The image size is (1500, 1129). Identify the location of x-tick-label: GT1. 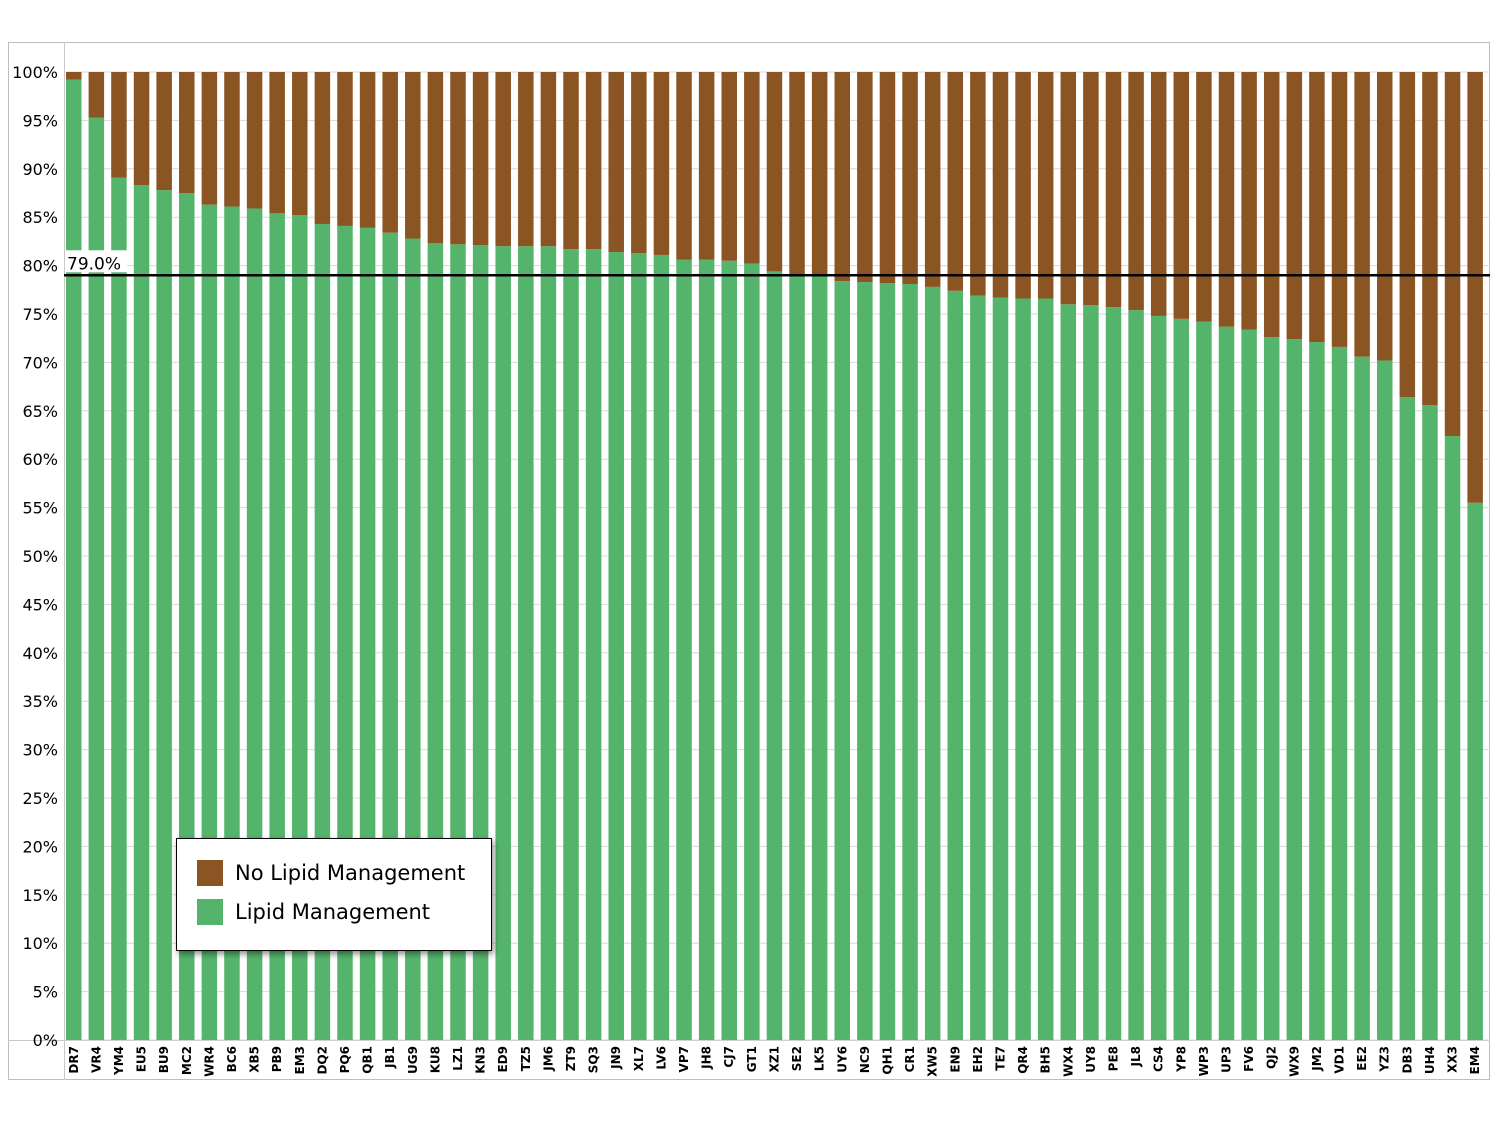
(752, 1059).